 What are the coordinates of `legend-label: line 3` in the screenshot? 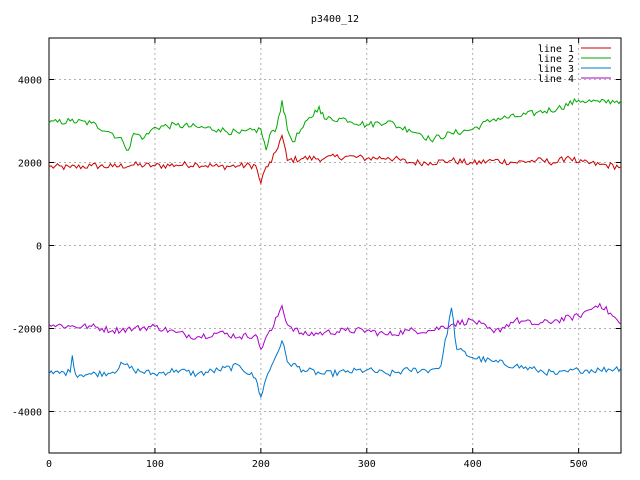 It's located at (556, 69).